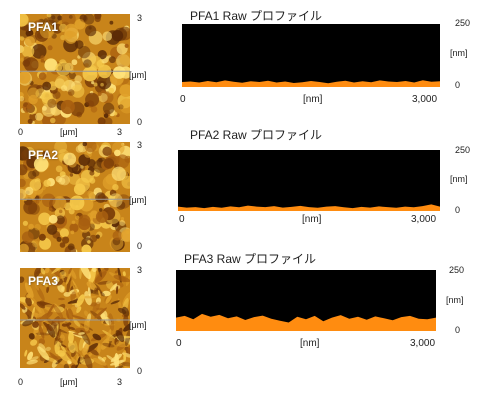 This screenshot has height=400, width=485. What do you see at coordinates (310, 343) in the screenshot?
I see `profile-x-unit: [nm]` at bounding box center [310, 343].